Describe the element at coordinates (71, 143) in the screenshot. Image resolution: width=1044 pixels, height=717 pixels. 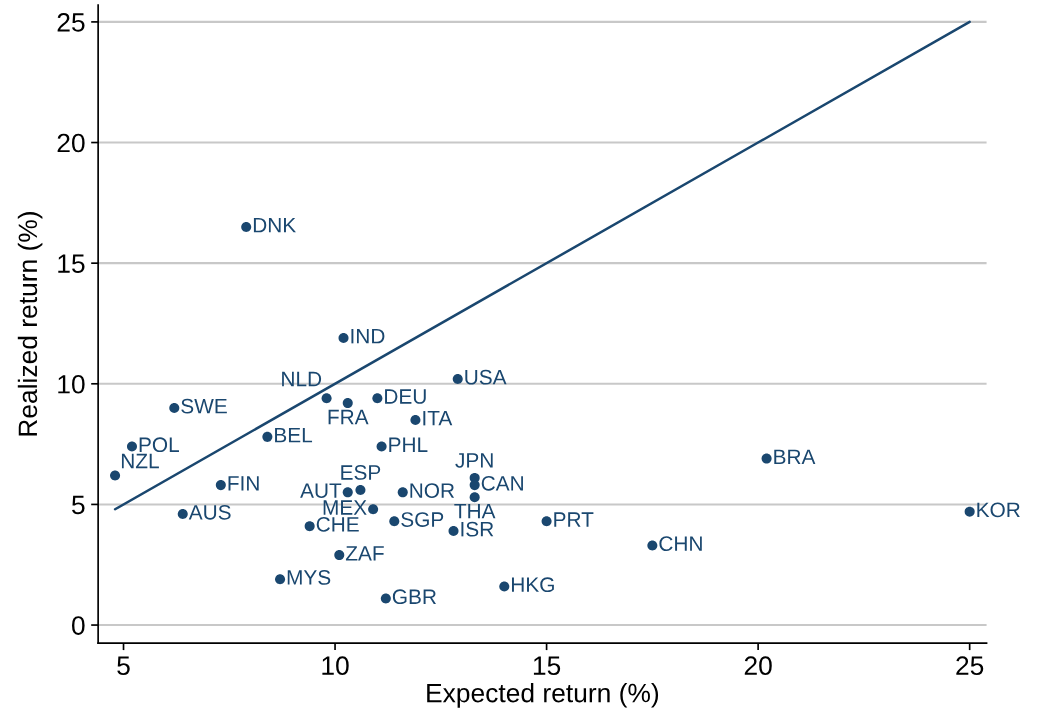
I see `y-tick-label: 20` at that location.